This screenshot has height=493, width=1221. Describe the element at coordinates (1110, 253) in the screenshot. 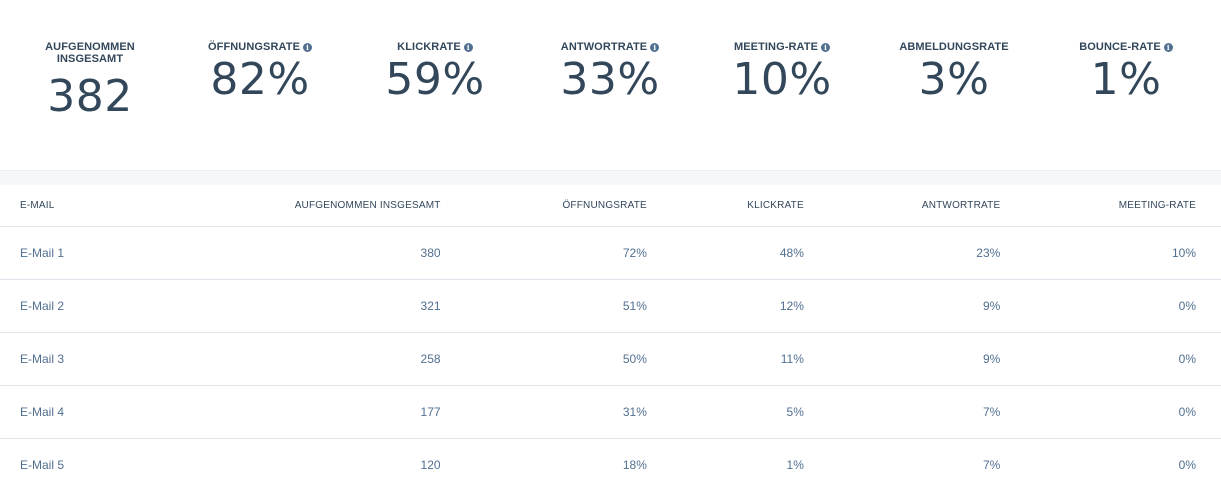

I see `cell-meeting-rate: 10%` at that location.